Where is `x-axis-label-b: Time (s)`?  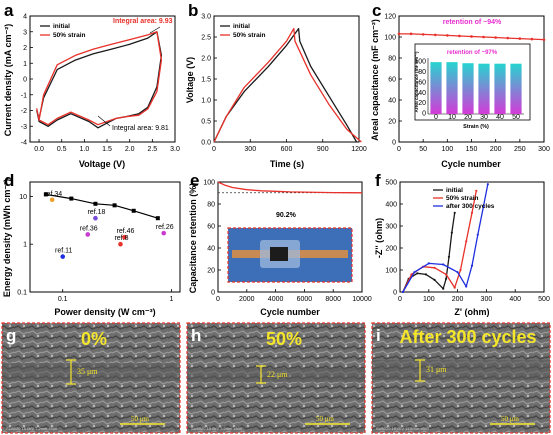
x-axis-label-b: Time (s) is located at coordinates (287, 164).